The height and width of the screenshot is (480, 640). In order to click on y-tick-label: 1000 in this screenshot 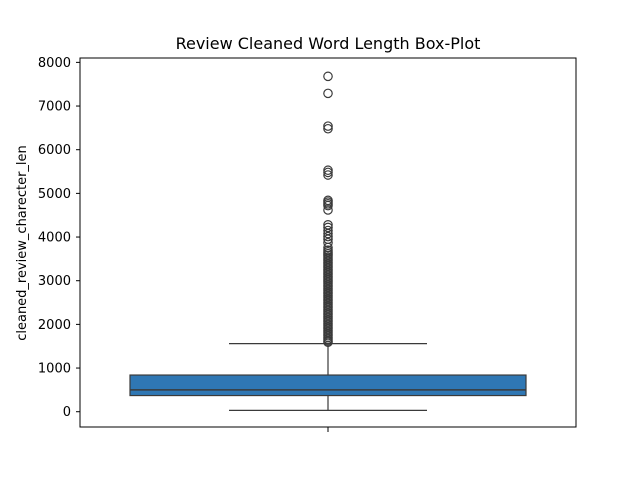, I will do `click(54, 369)`.